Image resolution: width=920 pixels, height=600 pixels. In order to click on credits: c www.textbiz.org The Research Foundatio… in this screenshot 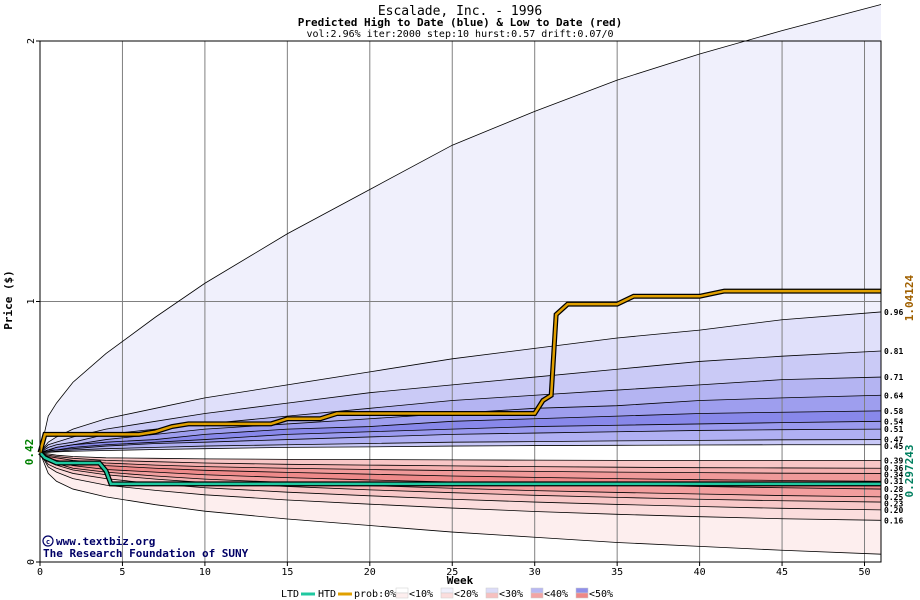, I will do `click(145, 547)`.